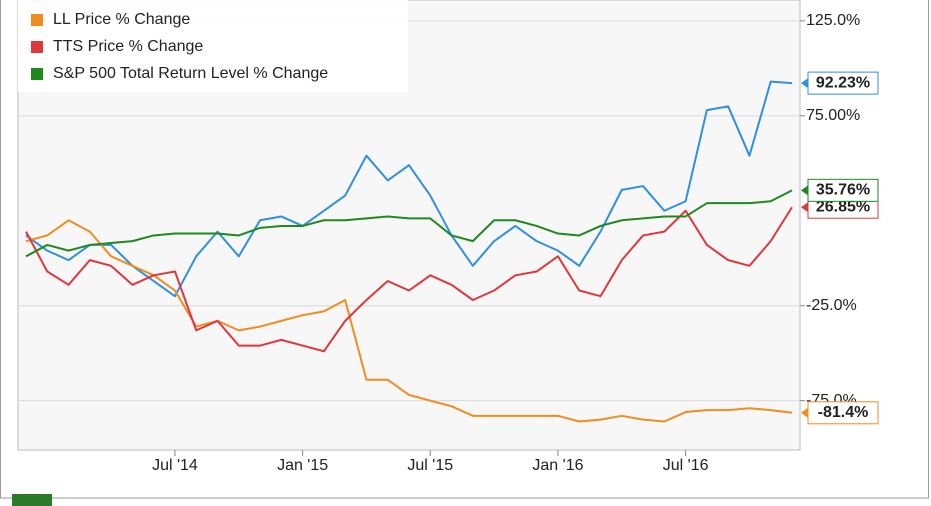  What do you see at coordinates (843, 206) in the screenshot?
I see `end-label-text: 26.85%` at bounding box center [843, 206].